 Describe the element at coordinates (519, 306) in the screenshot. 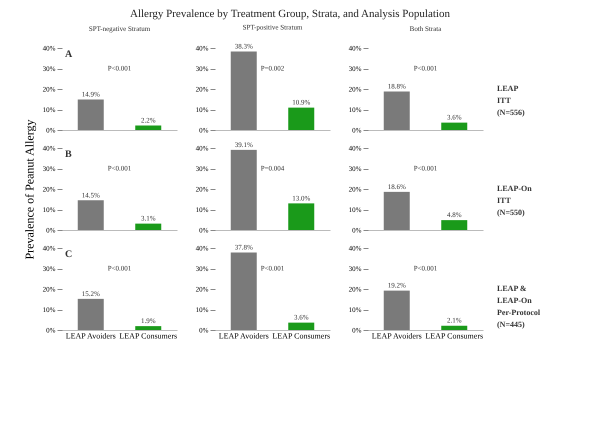

I see `y2-axis-title: LEAP & LEAP-On Per-Protocol (N=445)` at that location.